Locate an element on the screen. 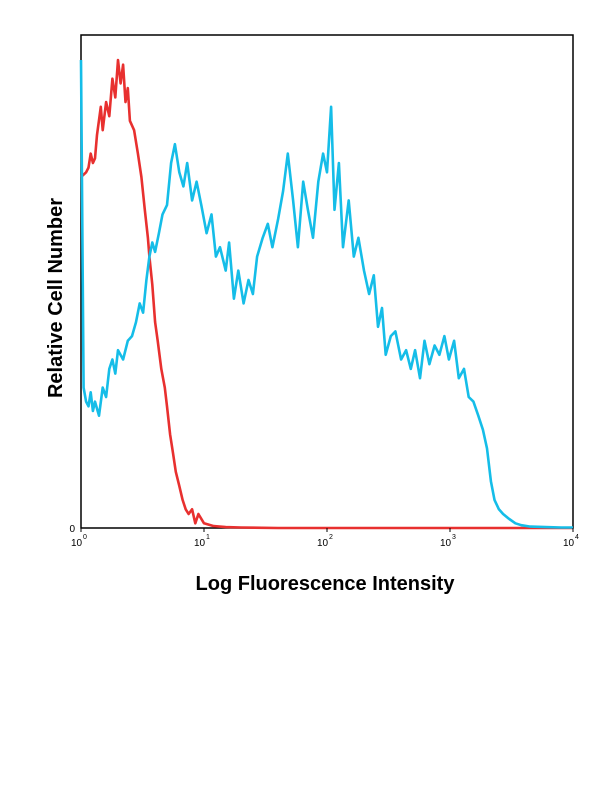 This screenshot has width=612, height=792. x-tick-exponent: 0 is located at coordinates (85, 537).